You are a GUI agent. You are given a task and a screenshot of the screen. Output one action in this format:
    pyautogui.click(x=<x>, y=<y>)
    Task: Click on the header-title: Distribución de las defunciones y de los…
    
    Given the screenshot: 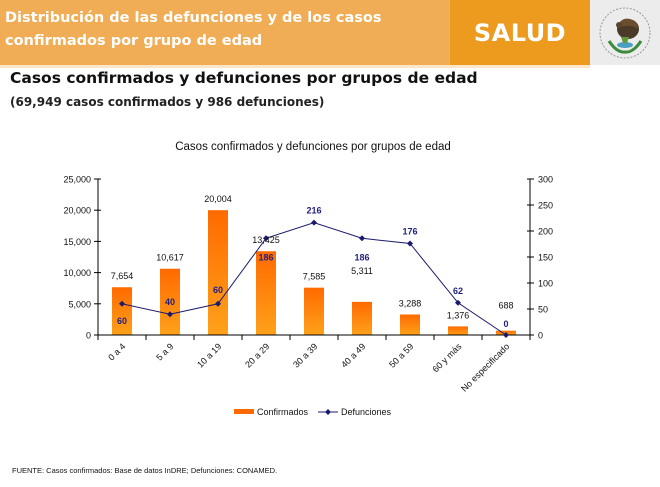 What is the action you would take?
    pyautogui.click(x=193, y=29)
    